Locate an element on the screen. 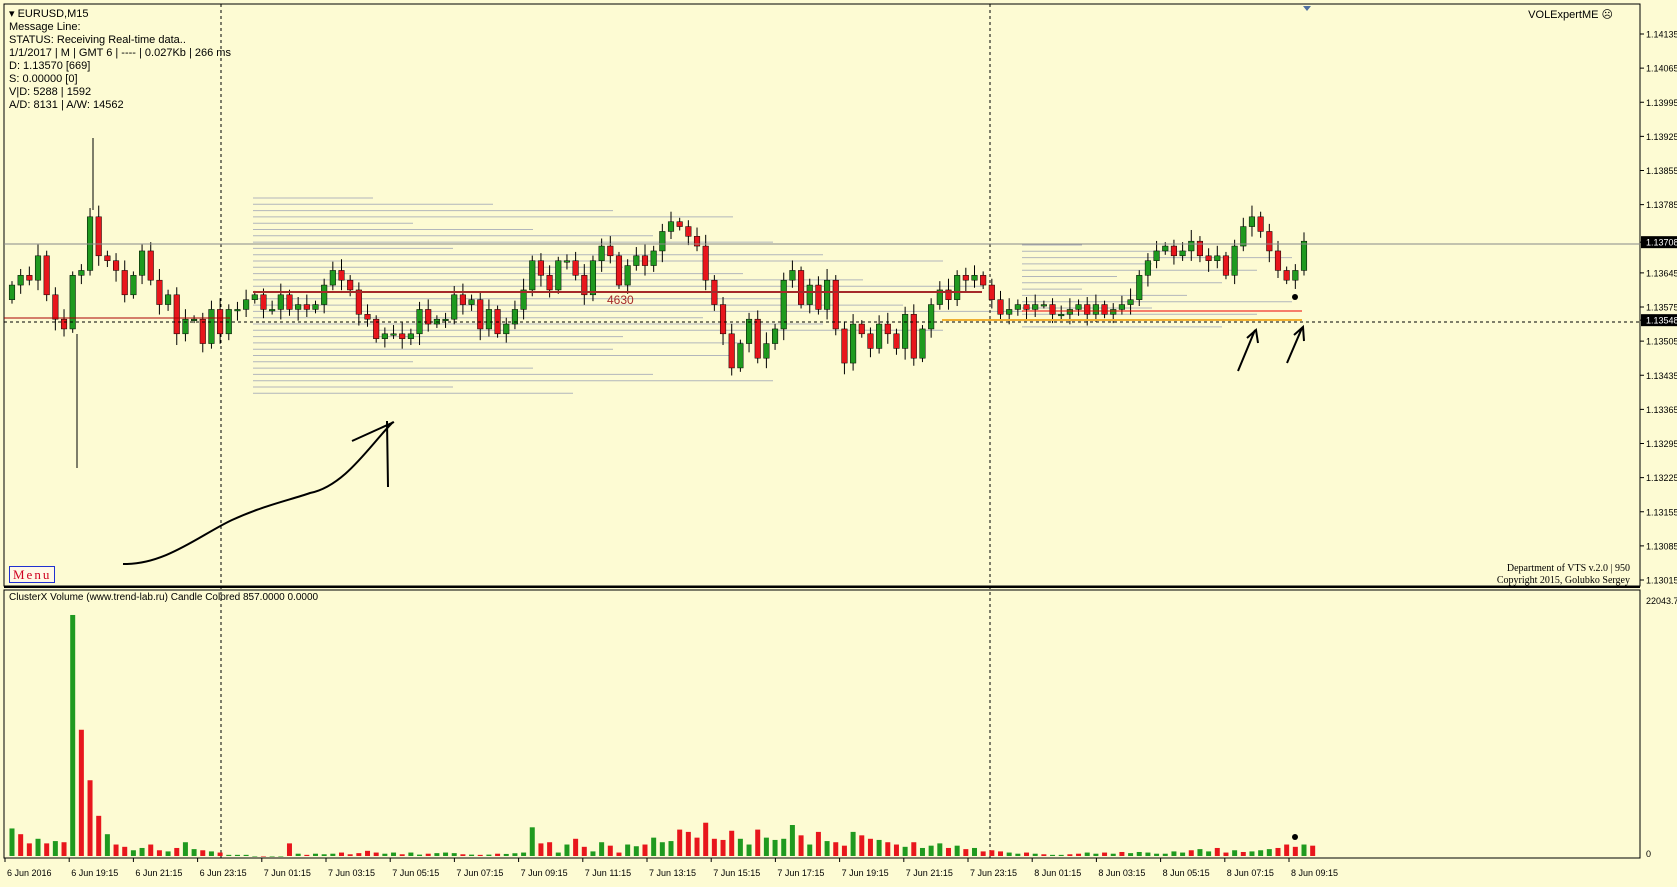  time-tick-label: 7 Jun 11:15 is located at coordinates (608, 873).